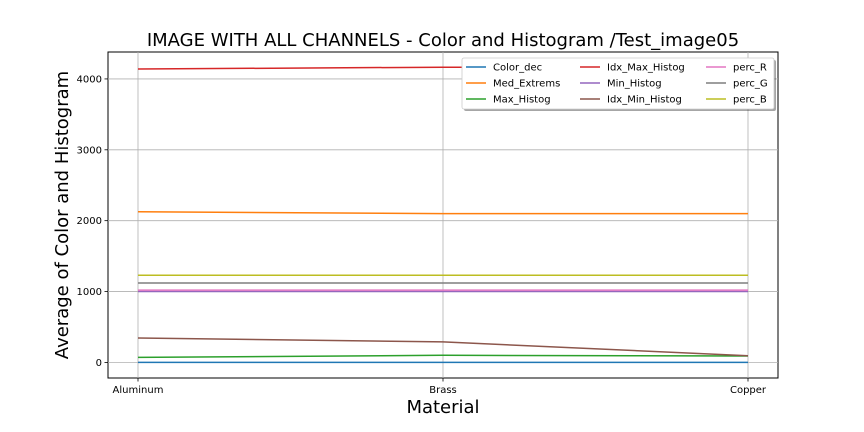 This screenshot has height=432, width=864. Describe the element at coordinates (443, 356) in the screenshot. I see `series-line-max-histog` at that location.